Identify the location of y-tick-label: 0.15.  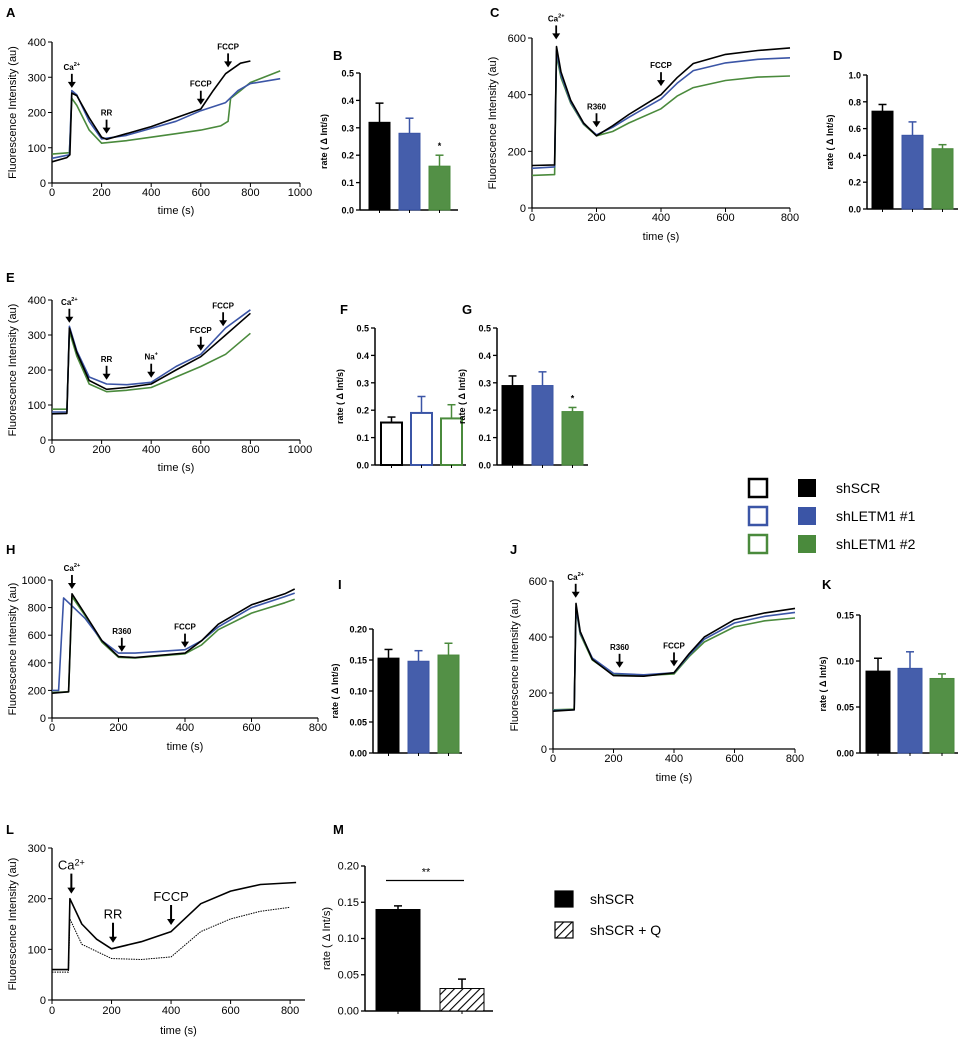
(845, 616).